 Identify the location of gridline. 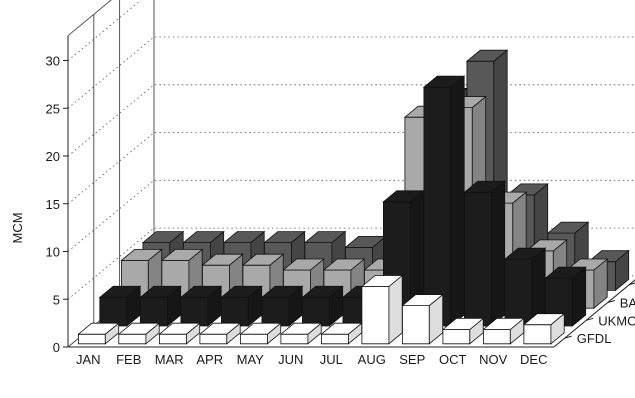
(104, 30).